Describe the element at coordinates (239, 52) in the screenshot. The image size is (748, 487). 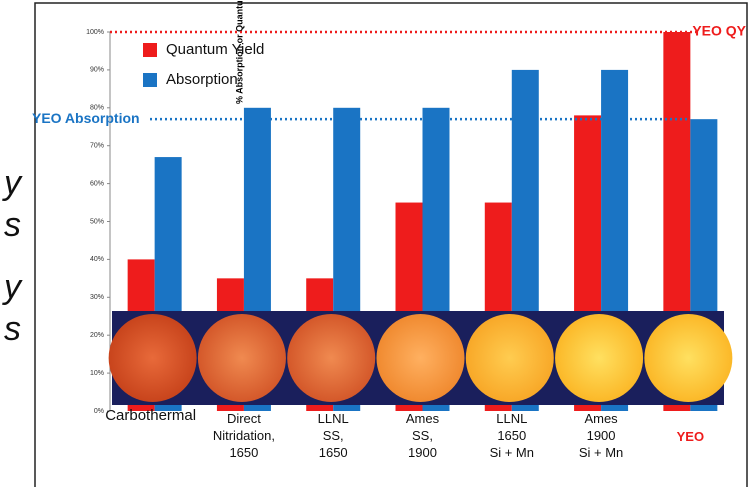
I see `y-axis-title: % Absorption or Quantum Yield` at that location.